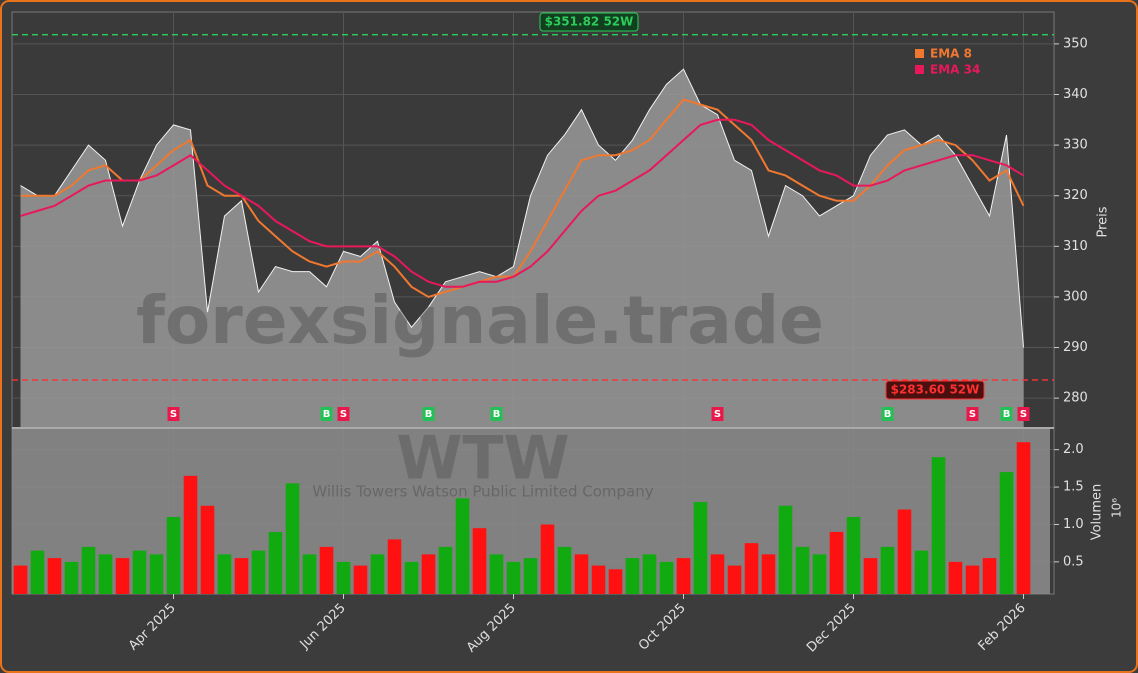 The height and width of the screenshot is (673, 1138). Describe the element at coordinates (1073, 524) in the screenshot. I see `y2-tick-label: 1.0` at that location.